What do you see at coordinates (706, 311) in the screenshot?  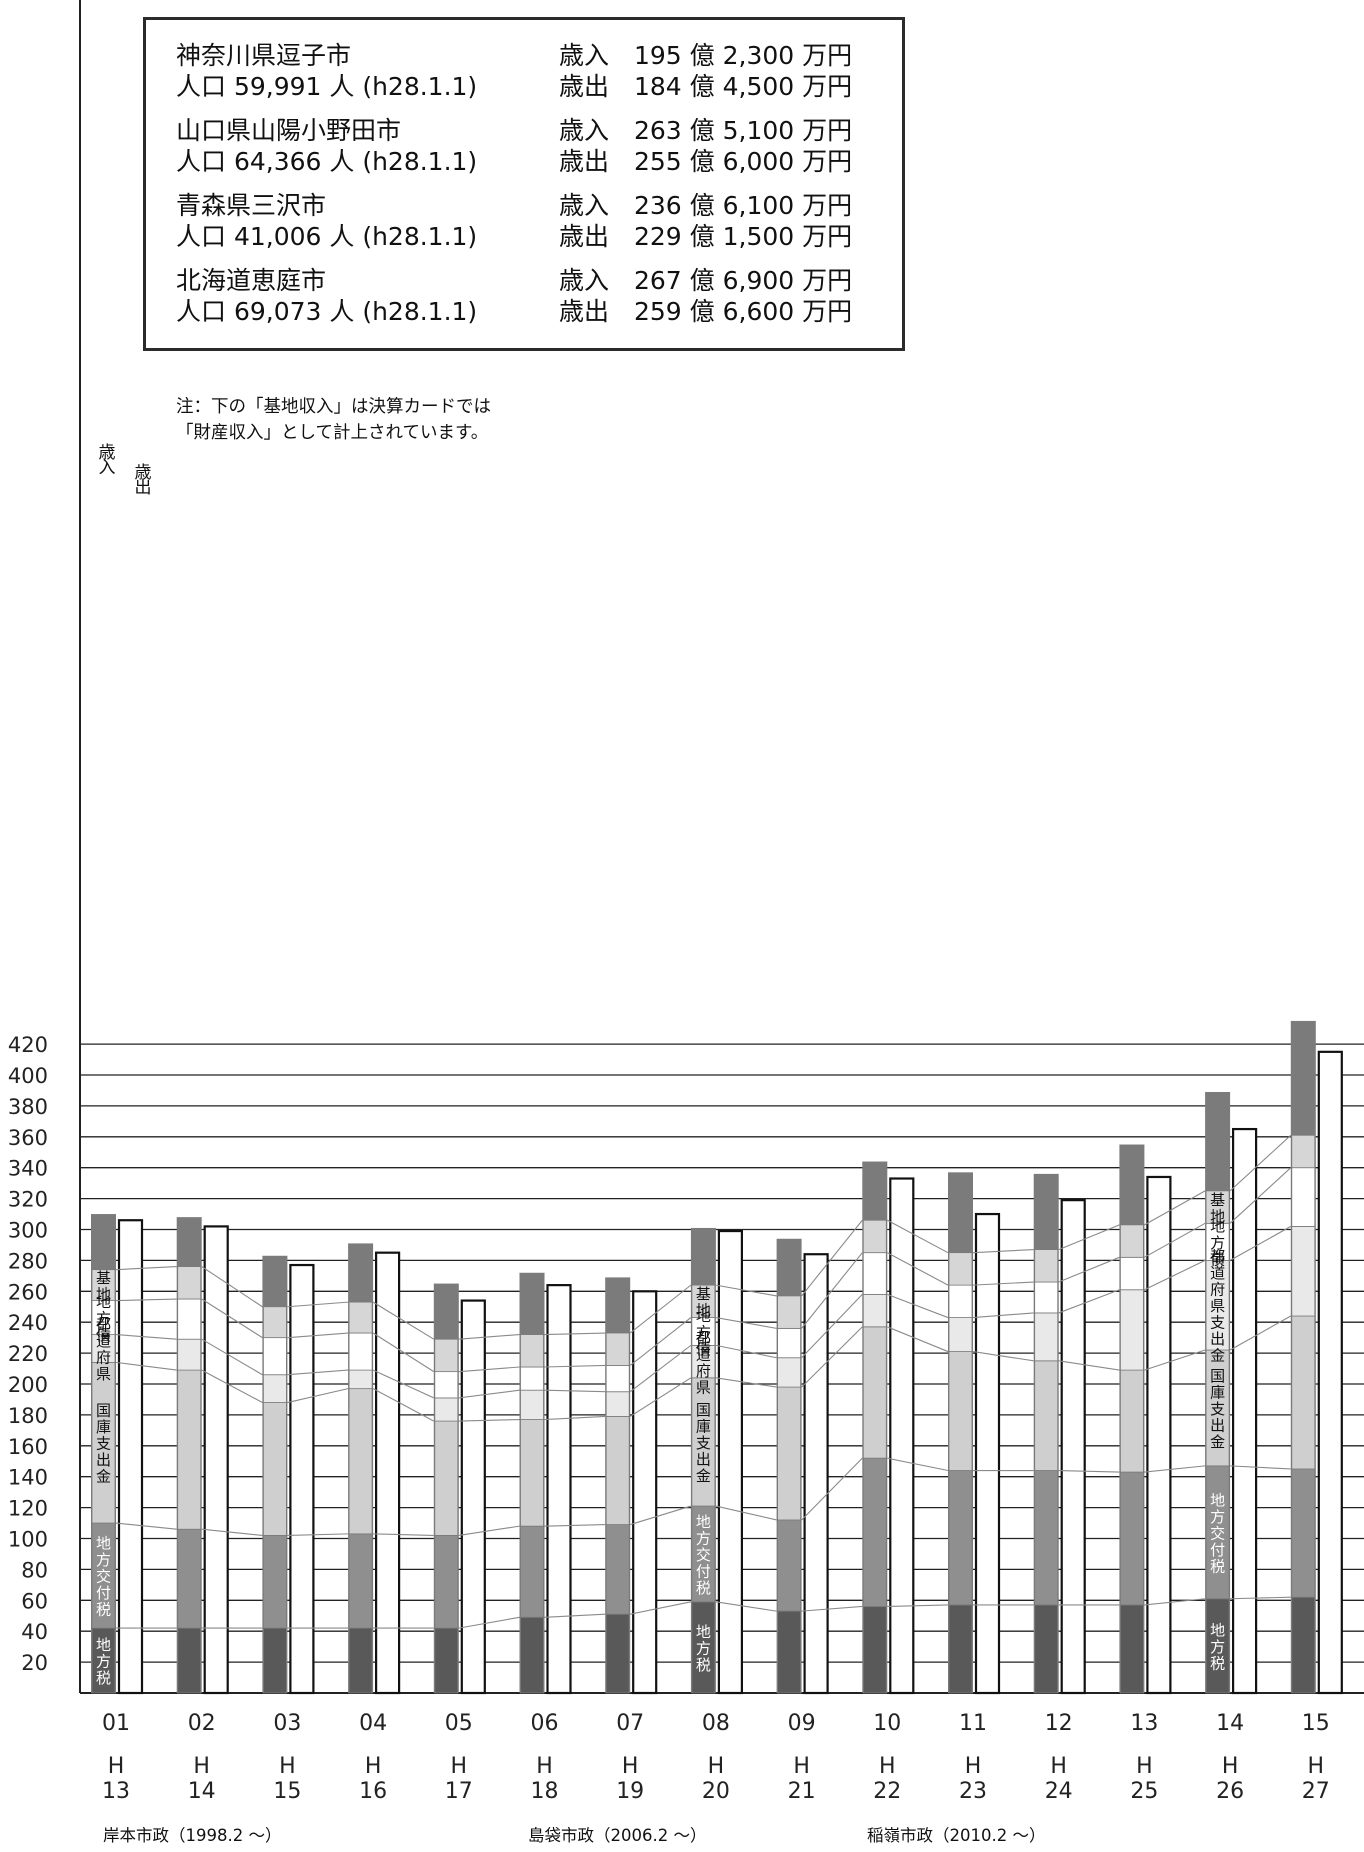 I see `city-expenditure: 歳出 259 億 6,600 万円` at bounding box center [706, 311].